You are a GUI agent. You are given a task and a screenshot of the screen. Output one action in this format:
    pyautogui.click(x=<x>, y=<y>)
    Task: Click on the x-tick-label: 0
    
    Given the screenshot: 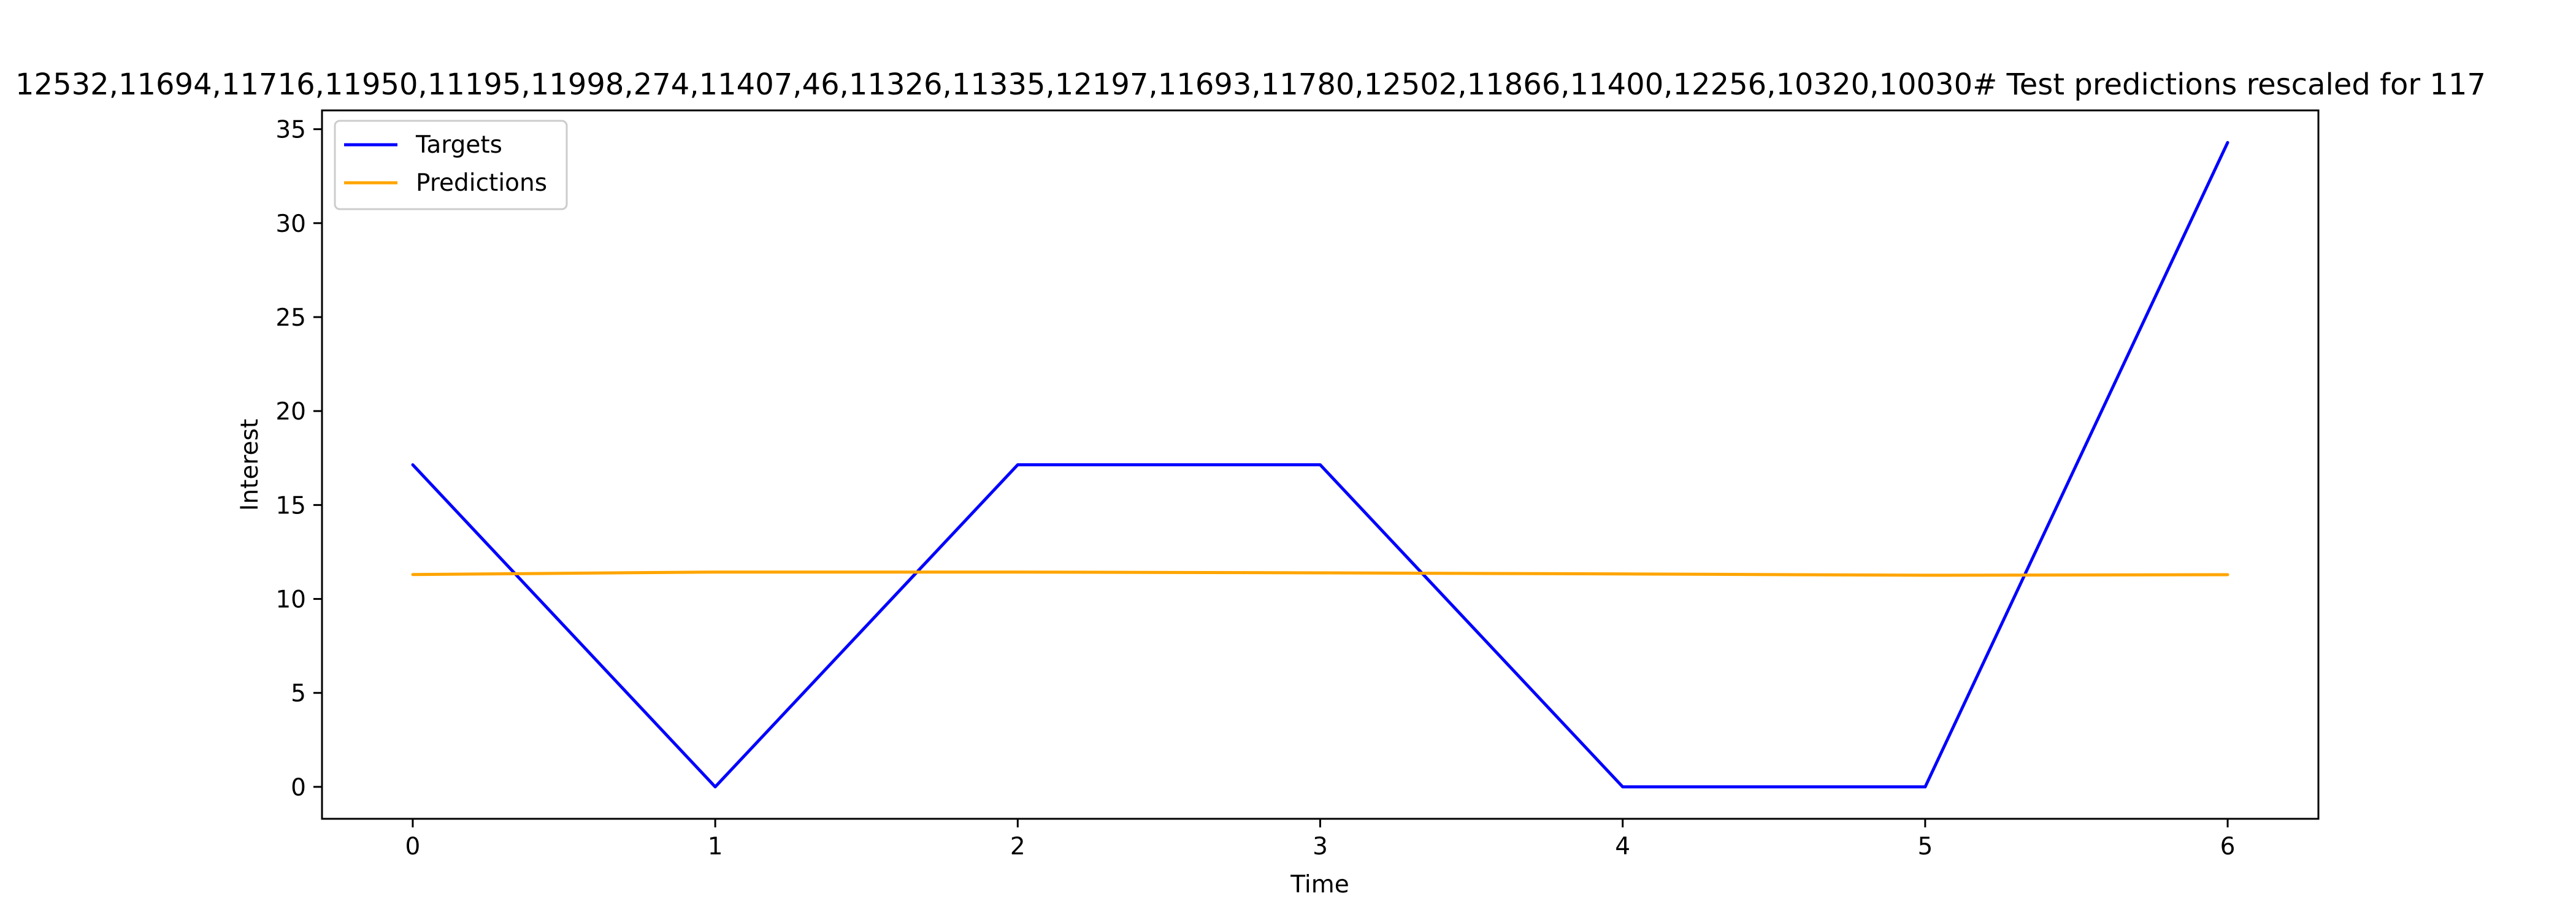 What is the action you would take?
    pyautogui.click(x=413, y=847)
    